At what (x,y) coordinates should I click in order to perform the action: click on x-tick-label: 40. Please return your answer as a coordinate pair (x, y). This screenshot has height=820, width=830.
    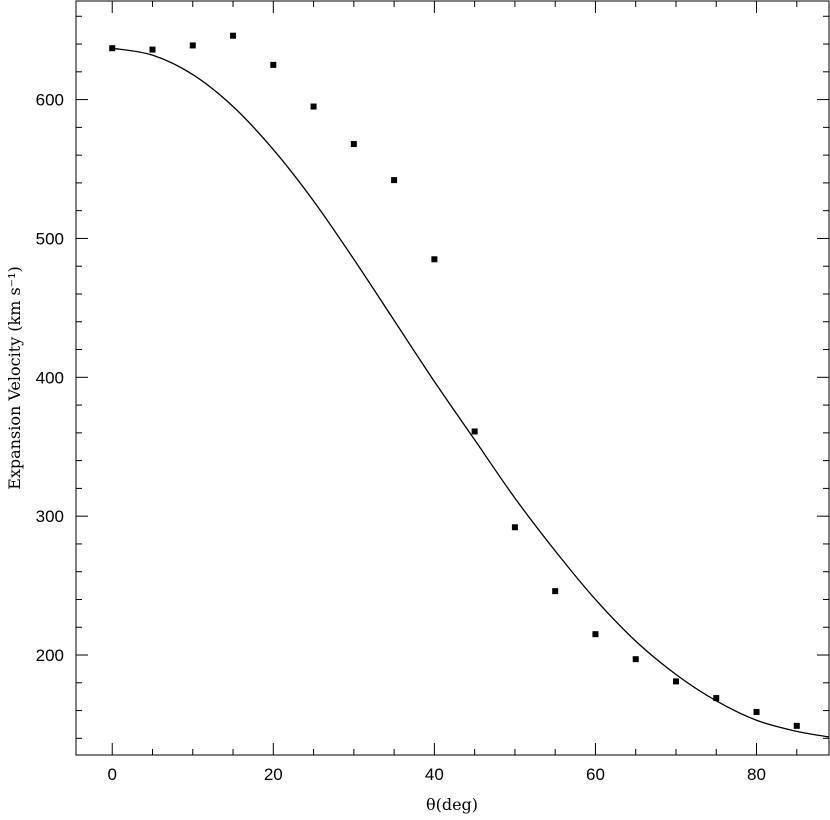
    Looking at the image, I should click on (434, 774).